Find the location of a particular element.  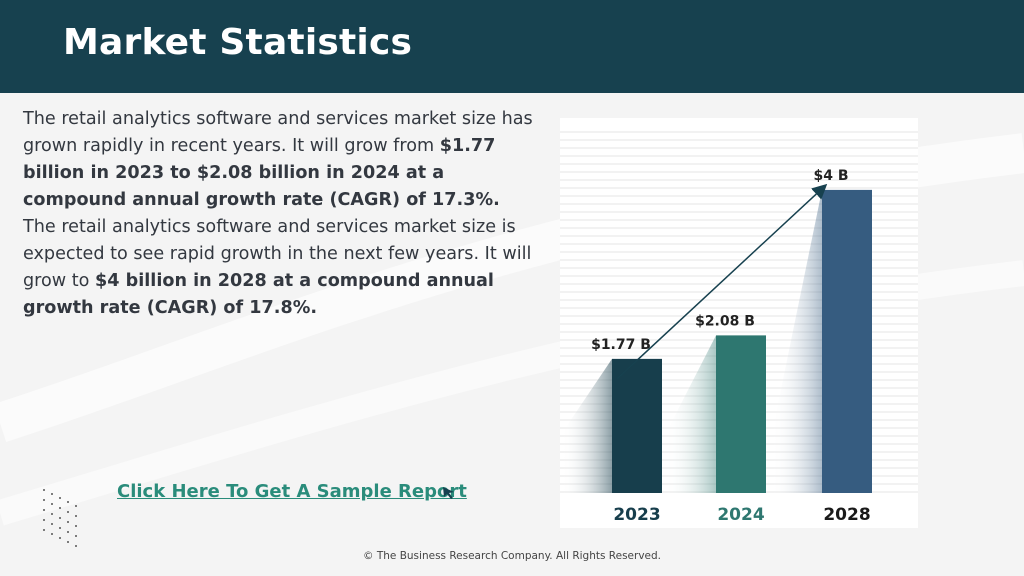

bar-2024 is located at coordinates (741, 414).